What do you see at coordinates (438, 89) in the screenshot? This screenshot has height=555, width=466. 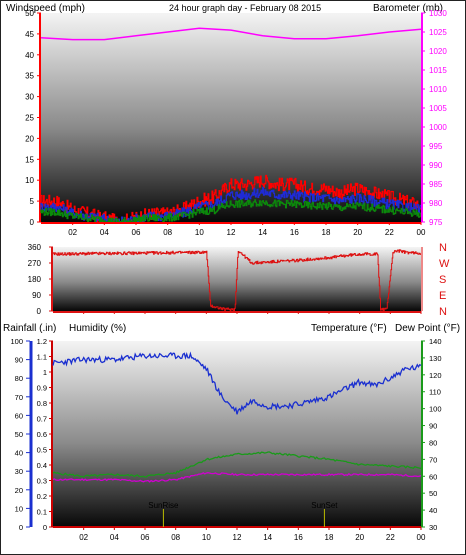 I see `baro-tick-label: 1010` at bounding box center [438, 89].